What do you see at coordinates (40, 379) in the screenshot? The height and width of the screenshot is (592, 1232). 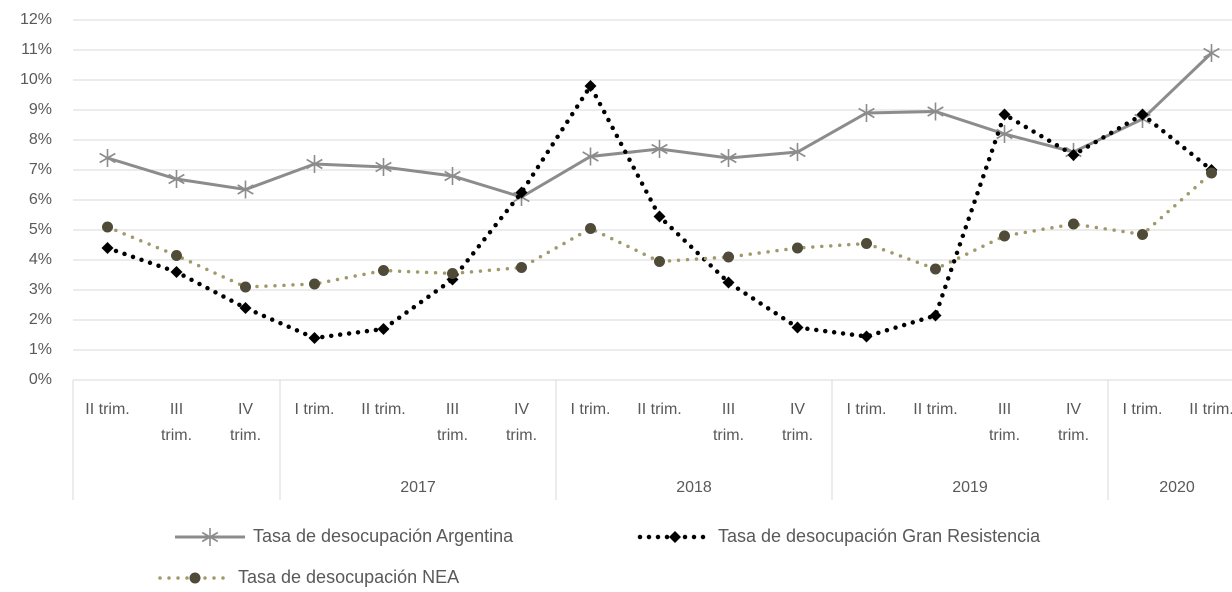 I see `y-tick-label: 0%` at bounding box center [40, 379].